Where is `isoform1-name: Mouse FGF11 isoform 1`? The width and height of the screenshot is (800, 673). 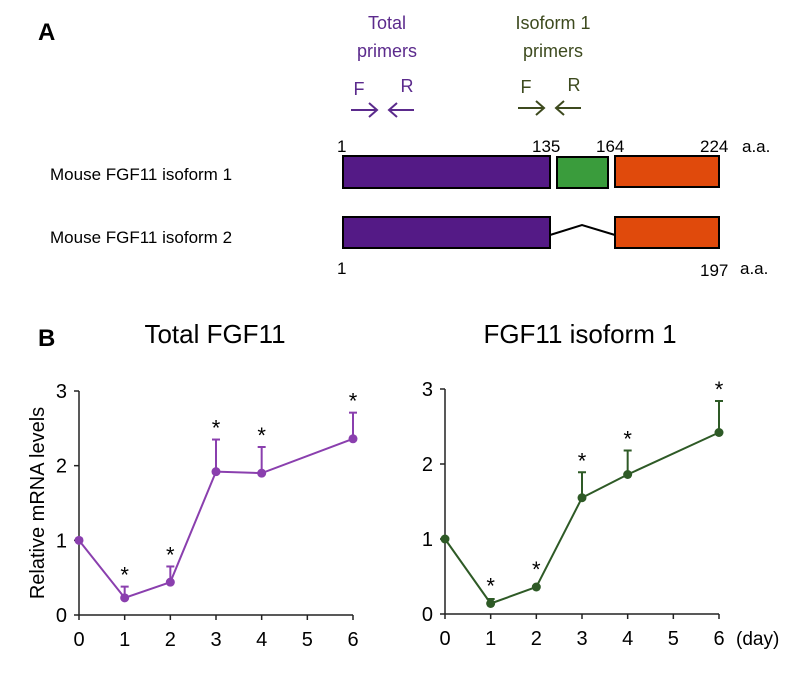
isoform1-name: Mouse FGF11 isoform 1 is located at coordinates (141, 174).